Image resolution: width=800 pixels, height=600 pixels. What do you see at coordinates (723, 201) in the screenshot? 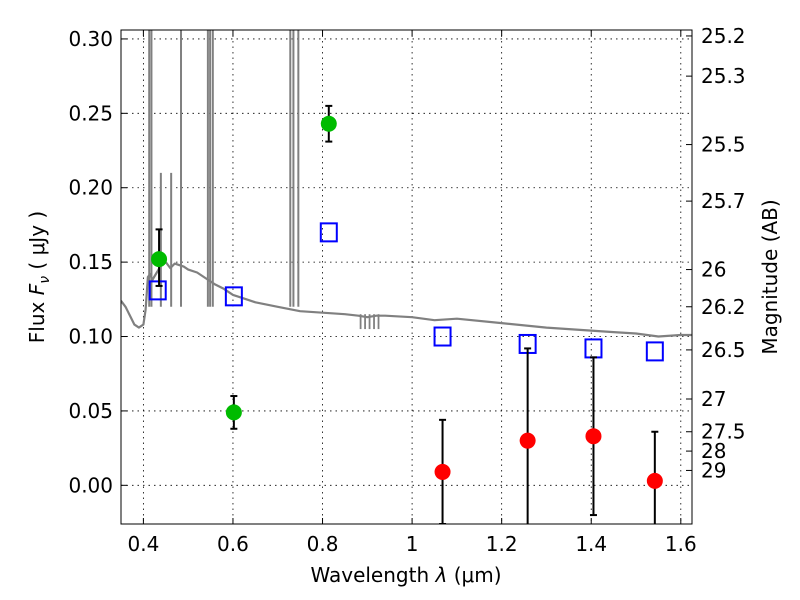
I see `y2-tick-label: 25.7` at bounding box center [723, 201].